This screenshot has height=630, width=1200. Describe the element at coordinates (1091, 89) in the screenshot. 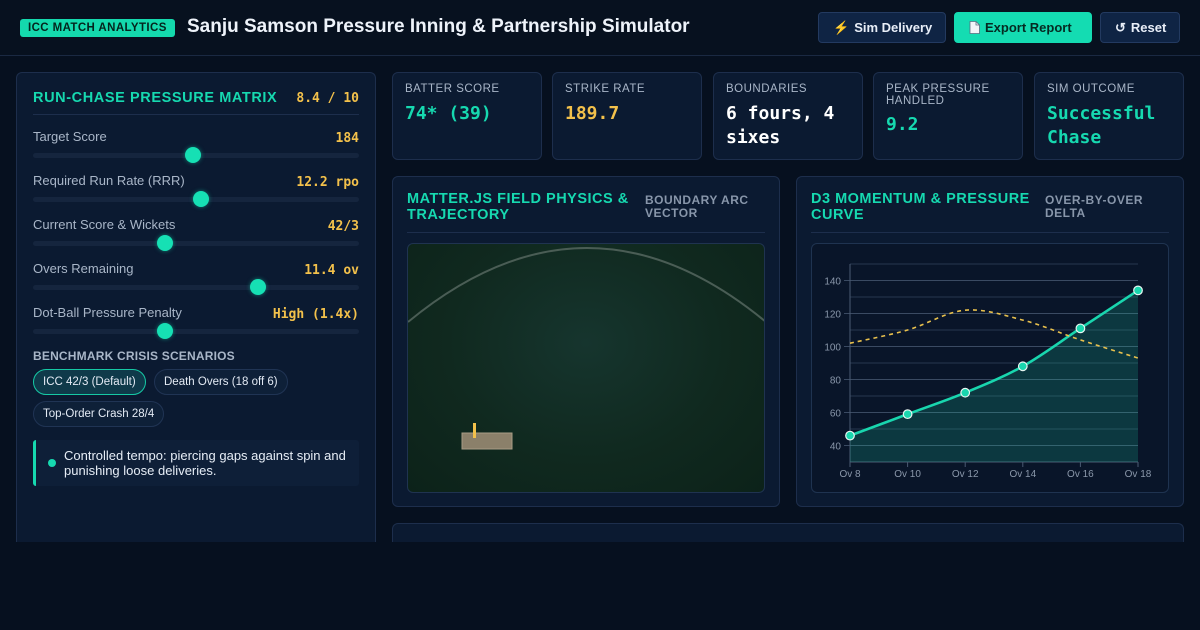

I see `stat-label: SIM OUTCOME` at that location.